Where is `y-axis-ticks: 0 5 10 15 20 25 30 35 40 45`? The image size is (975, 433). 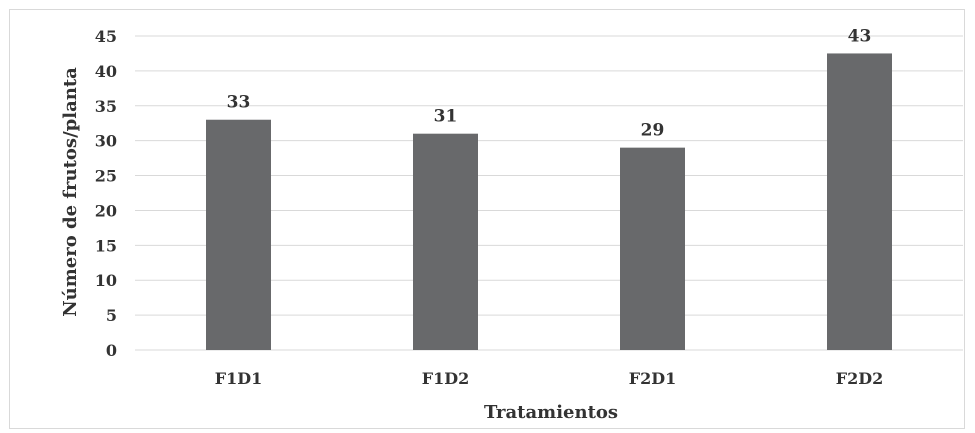
y-axis-ticks: 0 5 10 15 20 25 30 35 40 45 is located at coordinates (106, 193).